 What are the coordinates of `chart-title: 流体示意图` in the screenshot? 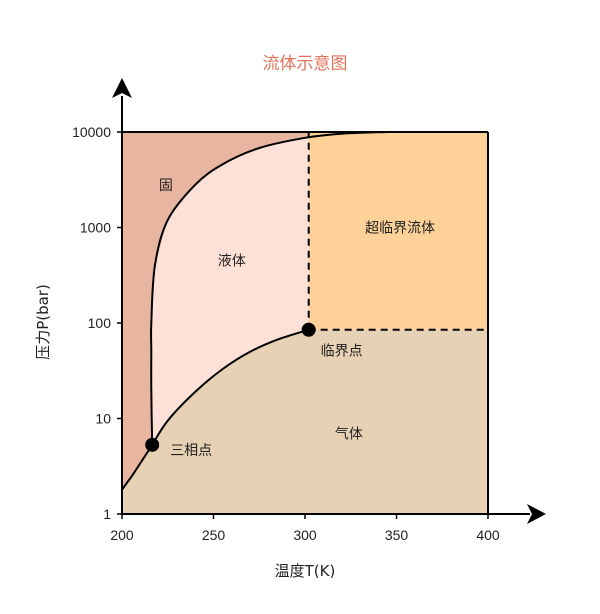 It's located at (305, 64).